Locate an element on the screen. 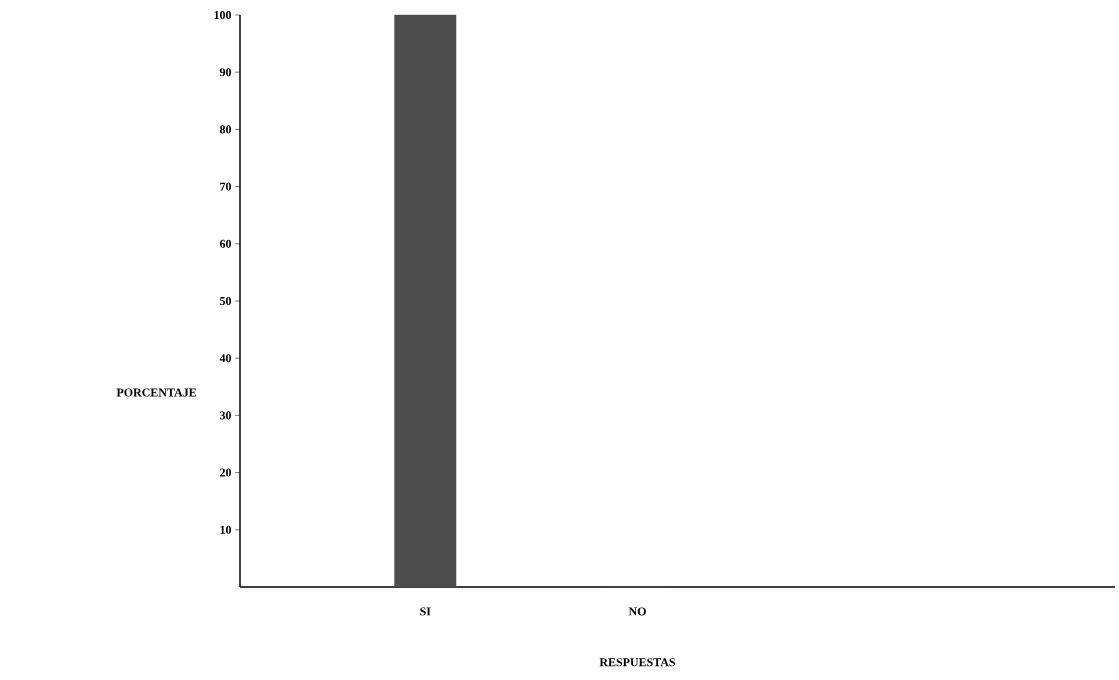  y-tick-label: 100 is located at coordinates (223, 15).